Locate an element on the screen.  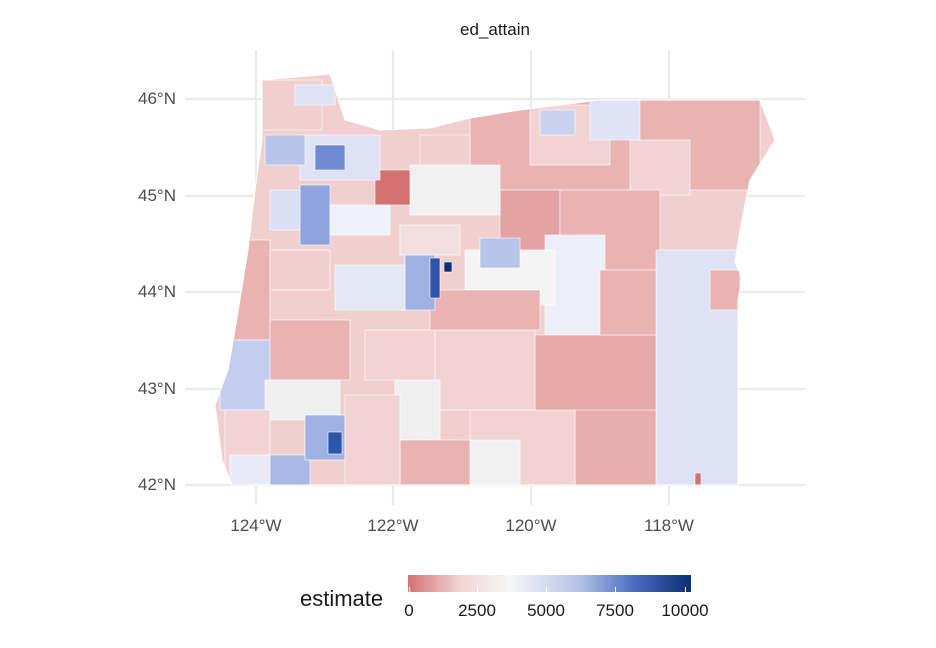
region-brookings is located at coordinates (250, 469).